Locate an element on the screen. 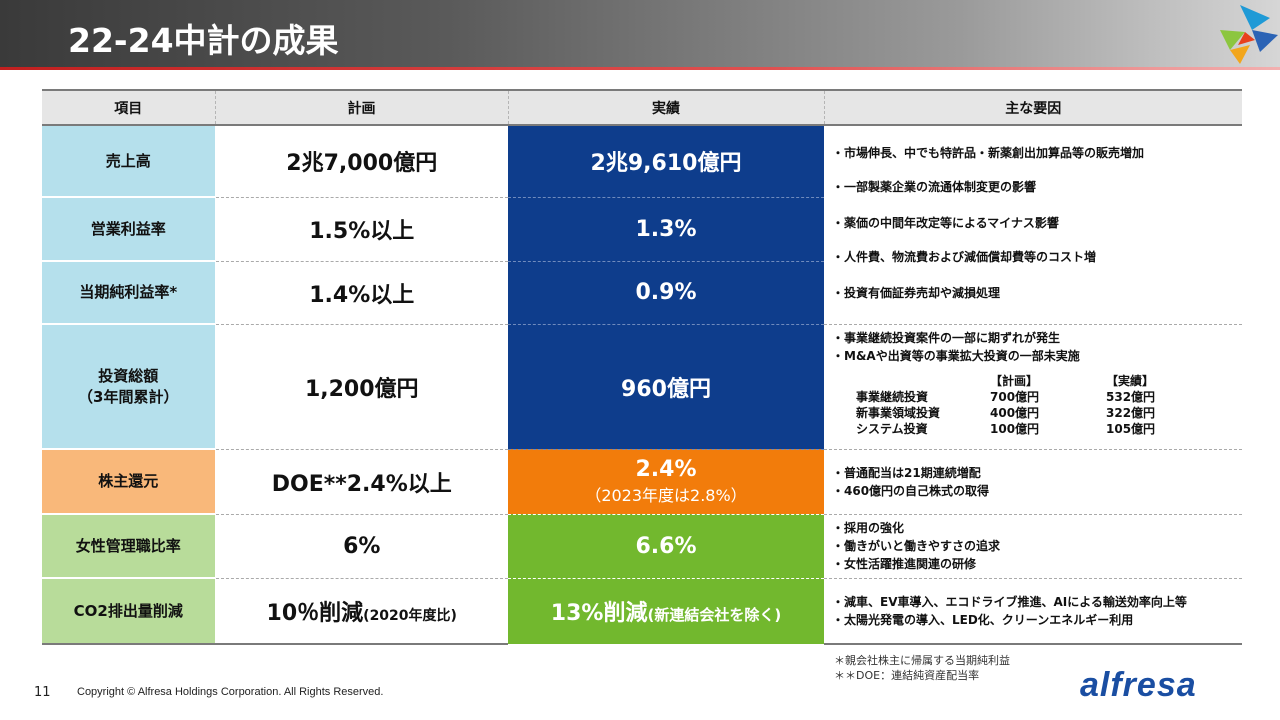 This screenshot has height=720, width=1280. row-label-line: （3年間累計） is located at coordinates (128, 396).